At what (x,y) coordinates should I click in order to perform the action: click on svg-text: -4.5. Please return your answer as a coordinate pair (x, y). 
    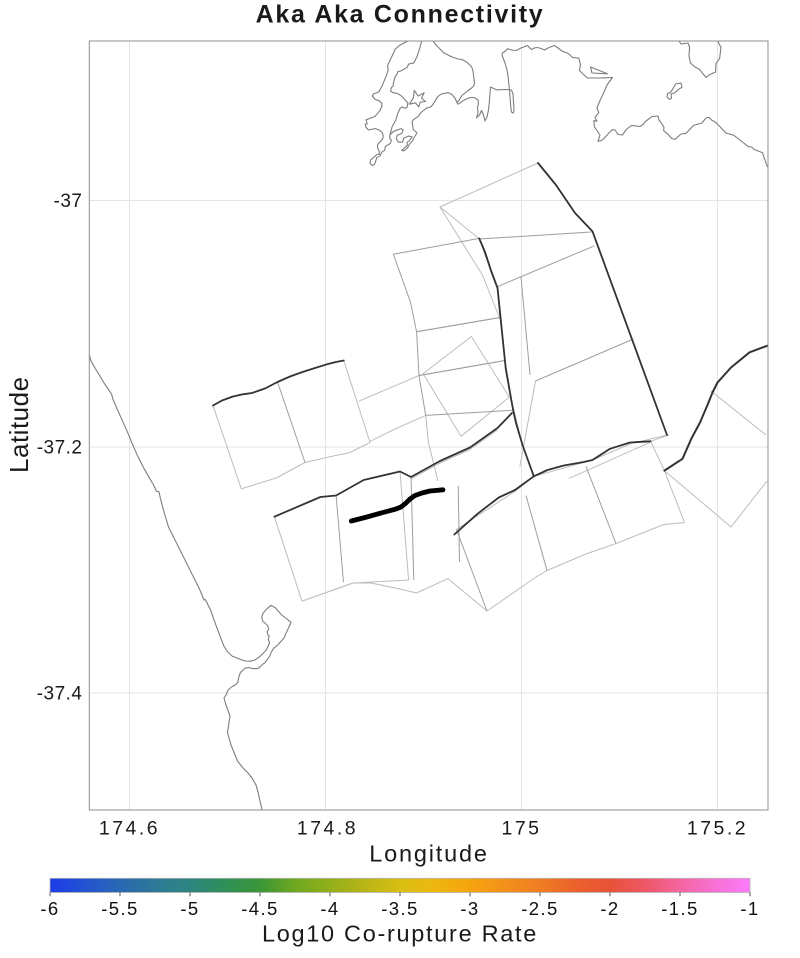
    Looking at the image, I should click on (259, 908).